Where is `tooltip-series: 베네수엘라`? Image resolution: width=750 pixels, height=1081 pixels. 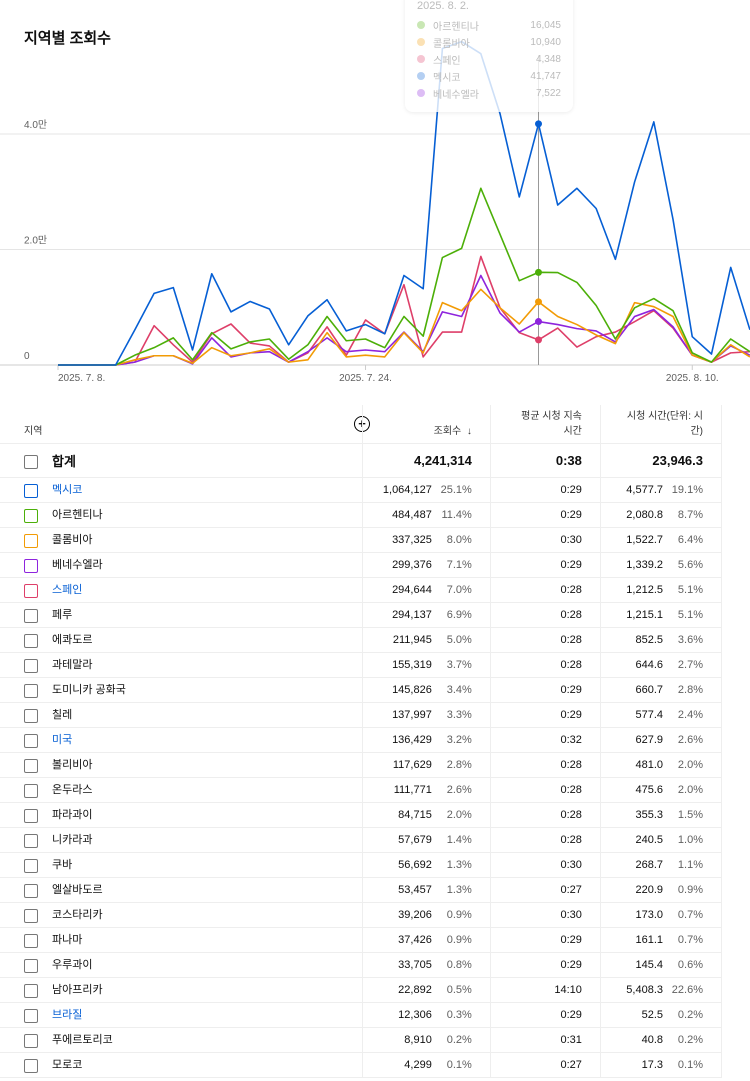
tooltip-series: 베네수엘라 is located at coordinates (456, 95).